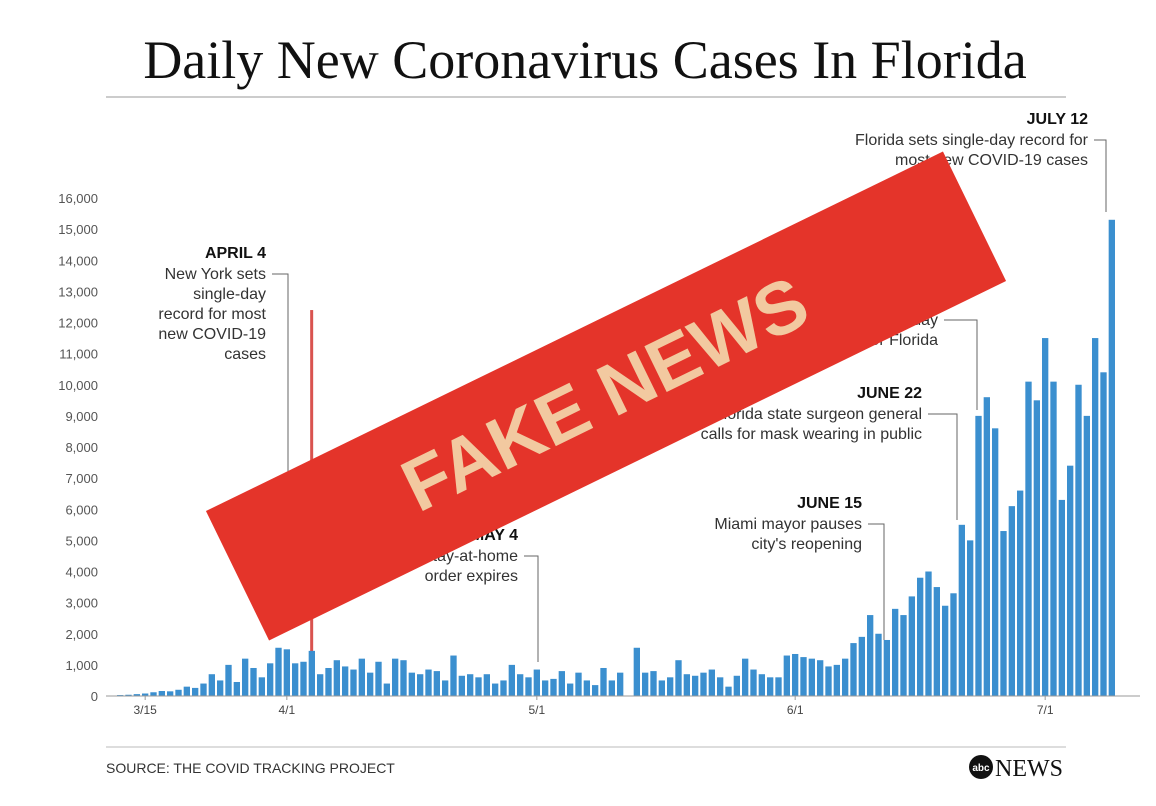 Image resolution: width=1156 pixels, height=806 pixels. What do you see at coordinates (78, 385) in the screenshot?
I see `y-tick-label: 10,000` at bounding box center [78, 385].